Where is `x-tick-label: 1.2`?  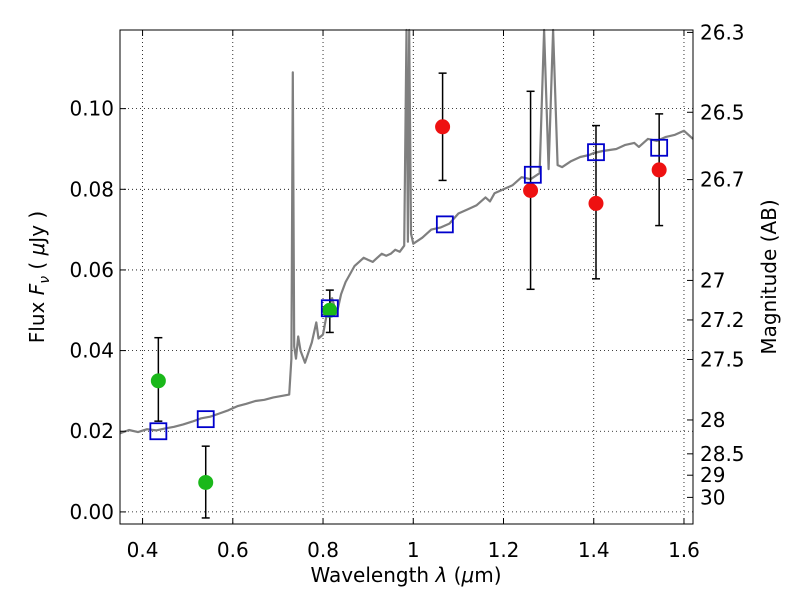
x-tick-label: 1.2 is located at coordinates (504, 550).